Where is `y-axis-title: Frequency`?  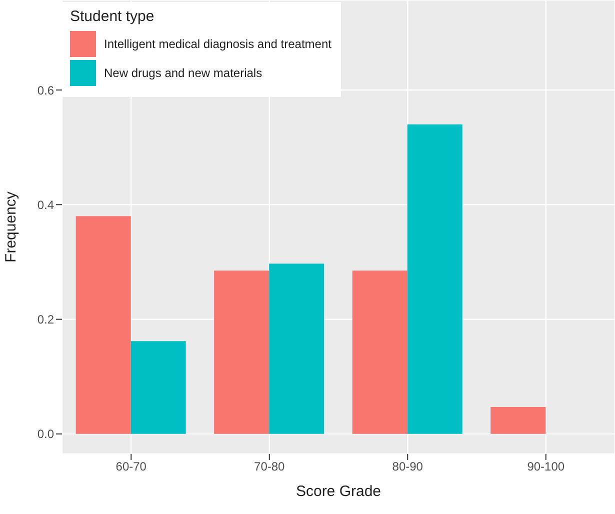 y-axis-title: Frequency is located at coordinates (11, 226).